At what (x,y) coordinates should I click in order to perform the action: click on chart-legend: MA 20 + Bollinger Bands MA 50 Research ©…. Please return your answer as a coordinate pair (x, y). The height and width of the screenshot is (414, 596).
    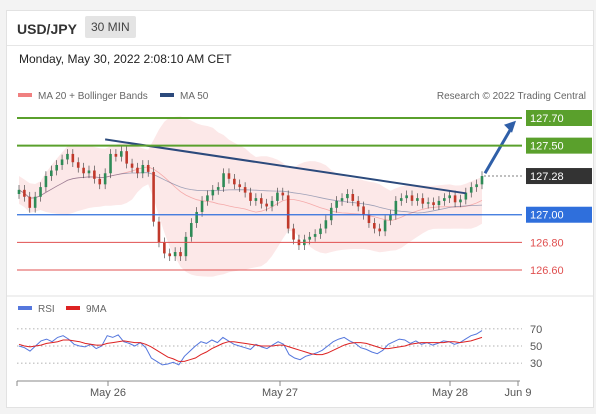
    Looking at the image, I should click on (302, 96).